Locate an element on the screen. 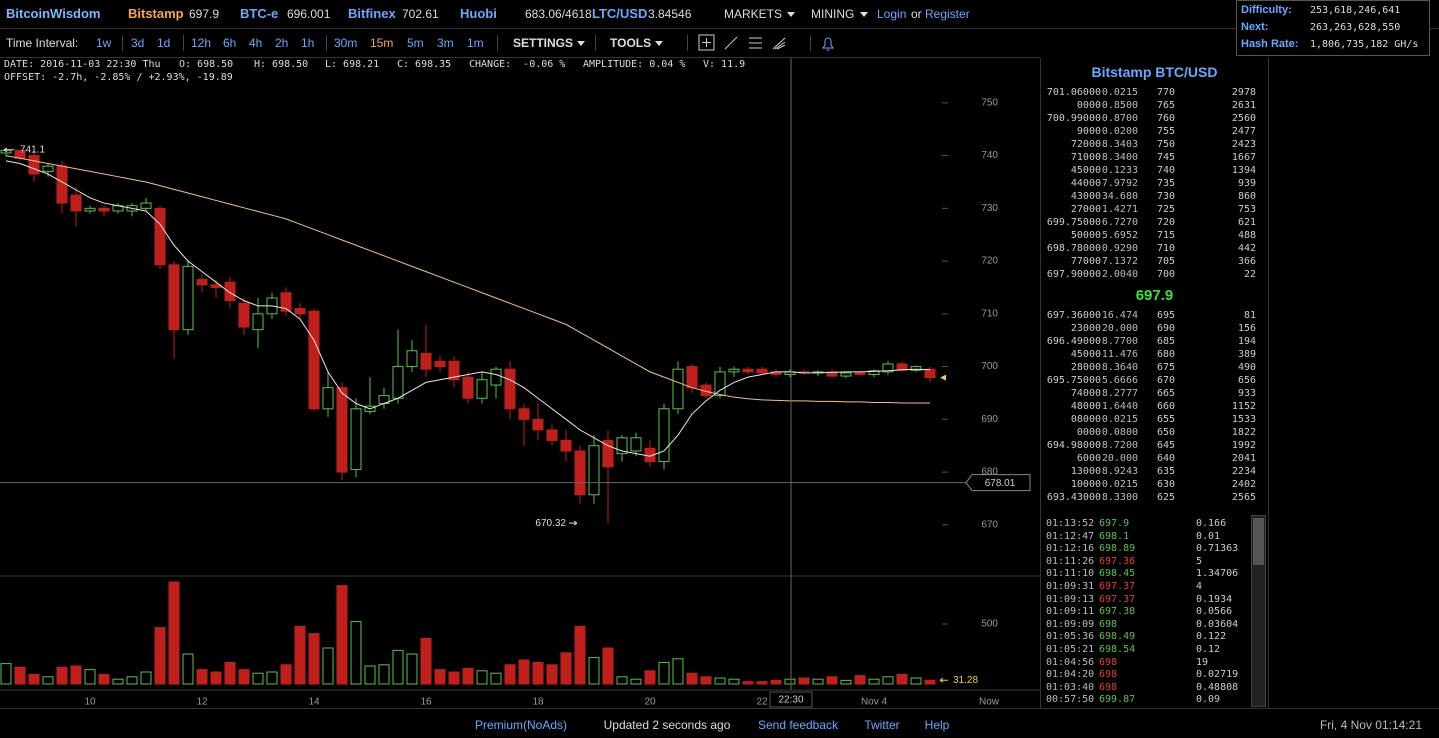 The height and width of the screenshot is (738, 1439). y-tick-label: 670 is located at coordinates (989, 524).